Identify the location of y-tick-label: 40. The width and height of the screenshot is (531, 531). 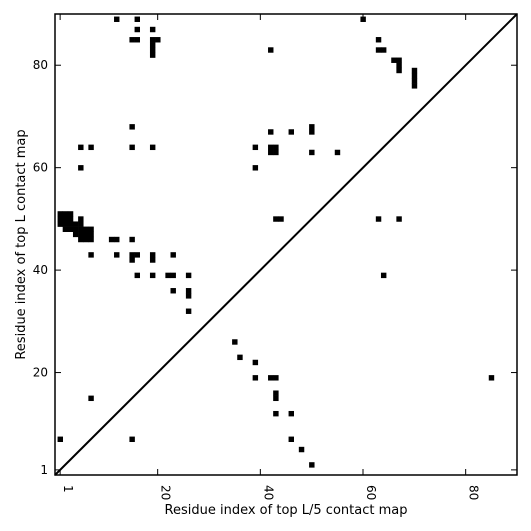
(40, 270).